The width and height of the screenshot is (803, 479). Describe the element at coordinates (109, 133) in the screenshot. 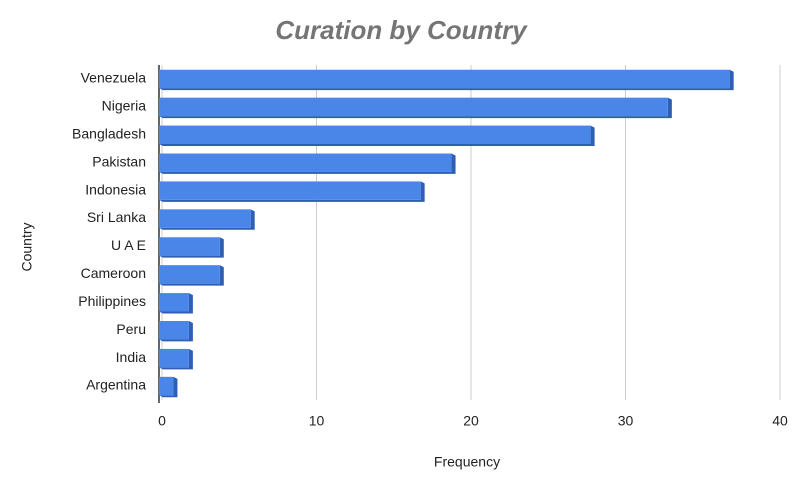

I see `y-tick-label: Bangladesh` at that location.